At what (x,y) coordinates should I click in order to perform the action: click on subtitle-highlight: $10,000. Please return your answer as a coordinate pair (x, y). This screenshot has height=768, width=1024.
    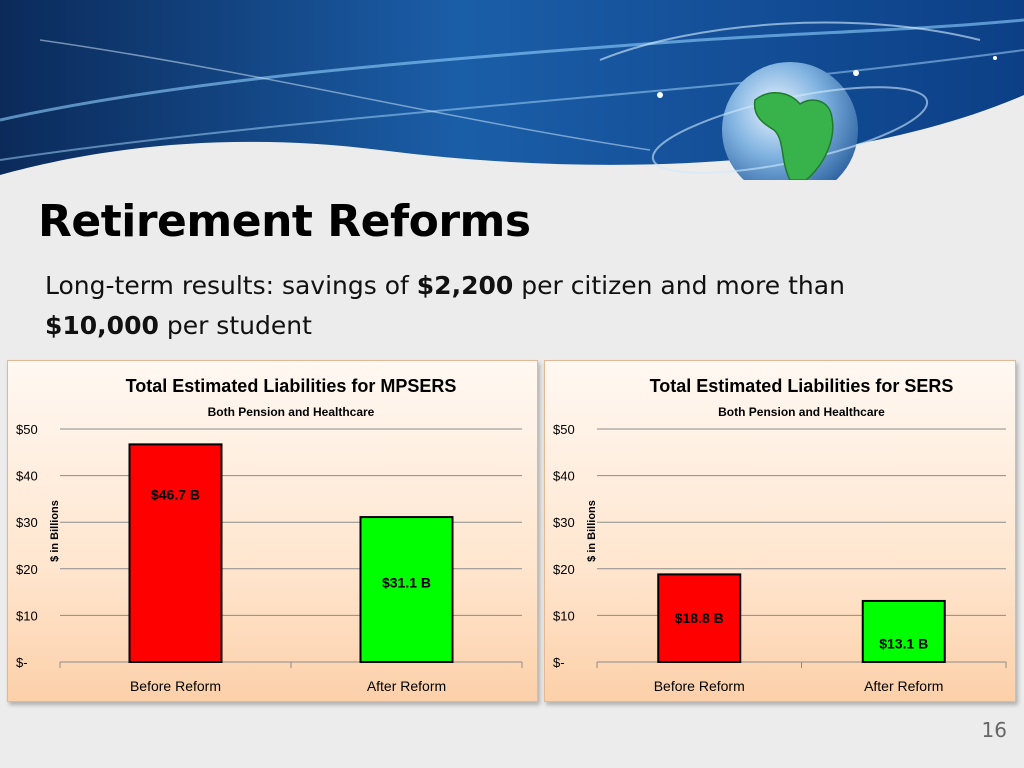
    Looking at the image, I should click on (102, 325).